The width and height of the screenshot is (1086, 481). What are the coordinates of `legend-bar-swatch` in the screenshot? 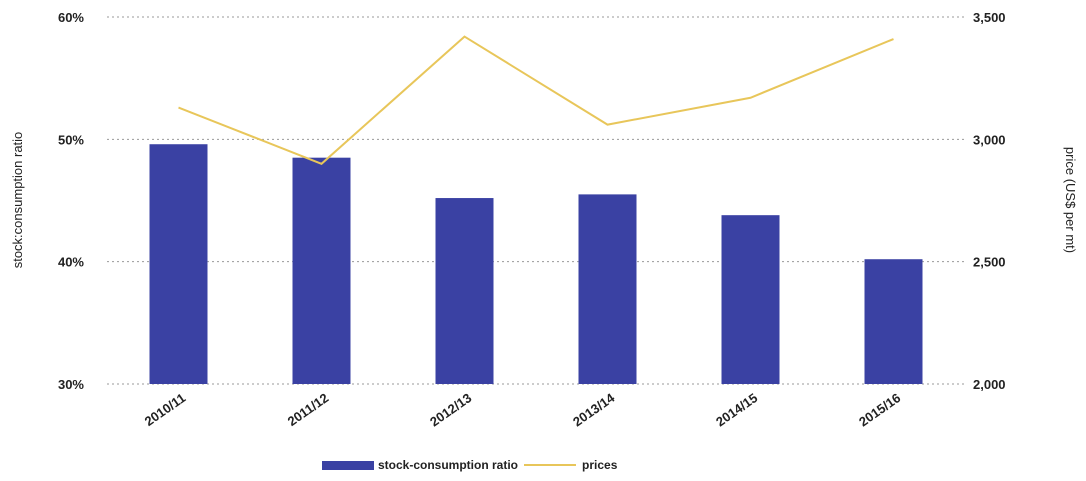 It's located at (348, 465).